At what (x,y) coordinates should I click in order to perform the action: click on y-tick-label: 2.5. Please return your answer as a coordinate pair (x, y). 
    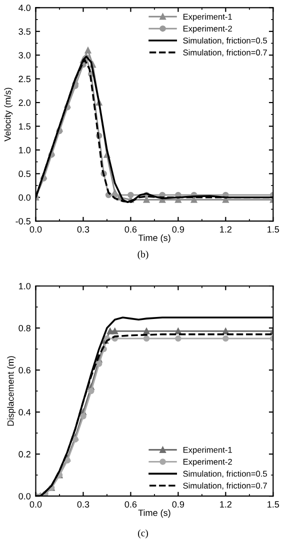
    Looking at the image, I should click on (24, 79).